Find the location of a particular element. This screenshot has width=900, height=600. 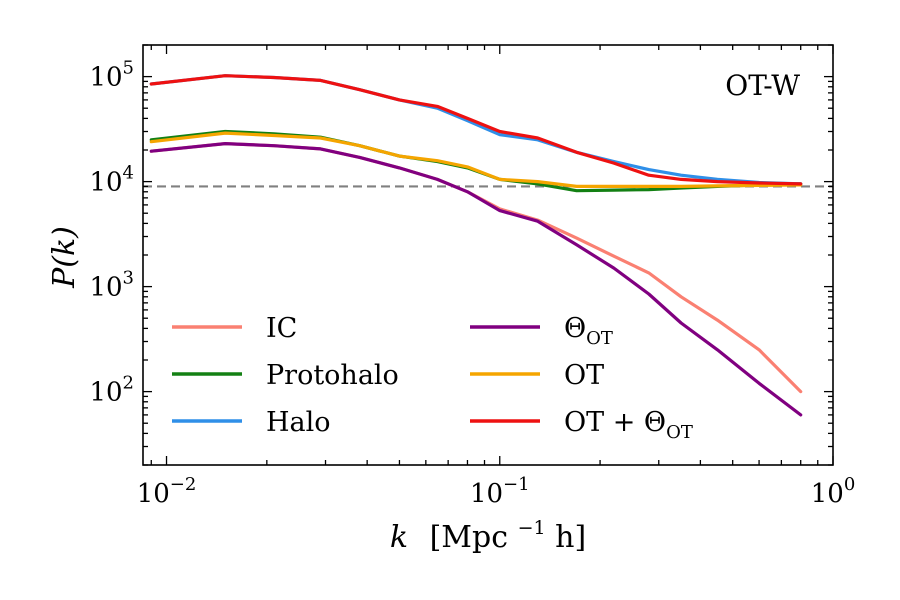

y-tick-exp: 2 is located at coordinates (128, 383).